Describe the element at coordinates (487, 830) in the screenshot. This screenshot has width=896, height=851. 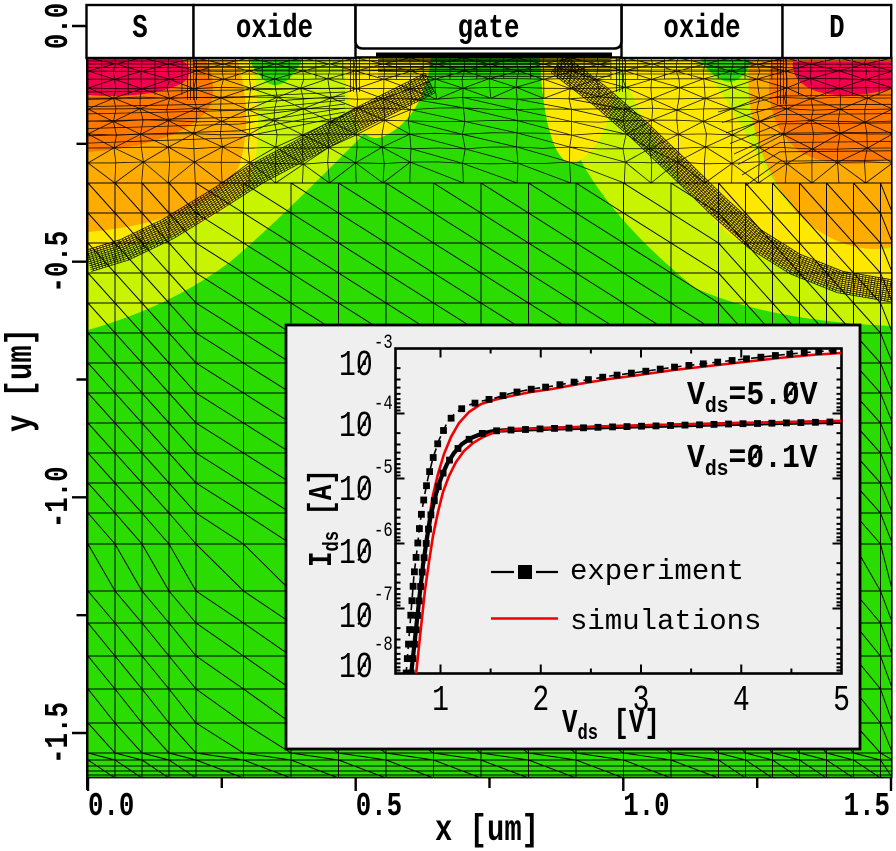
I see `svg-text: x [um]` at that location.